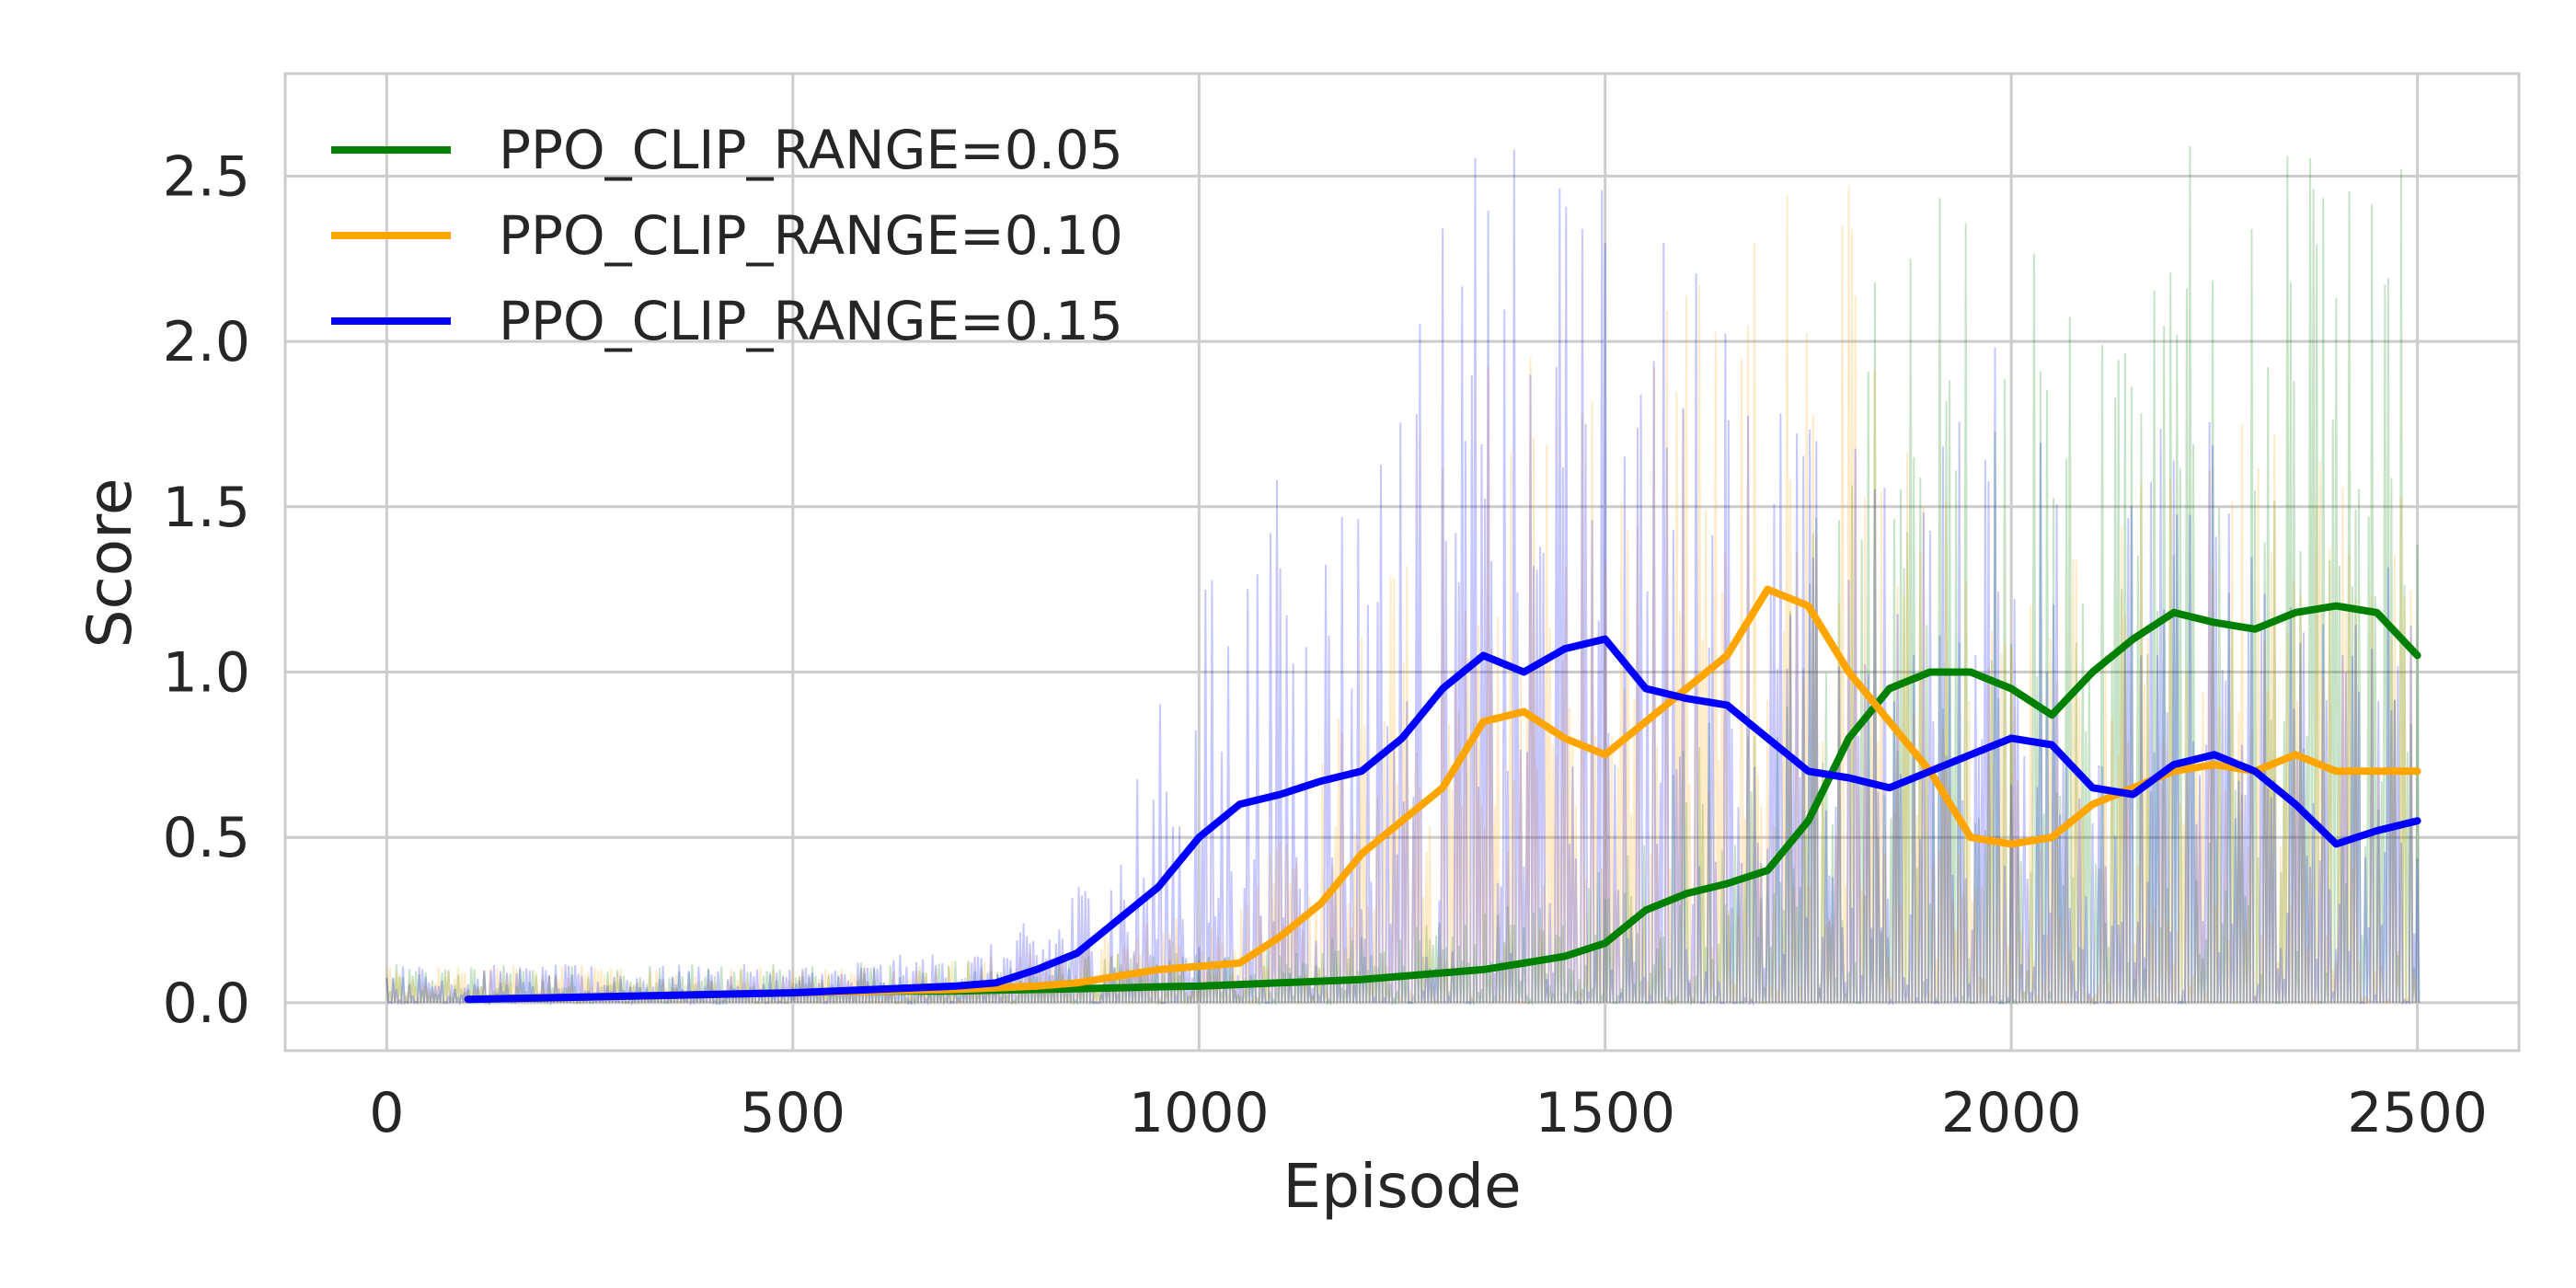  Describe the element at coordinates (386, 1113) in the screenshot. I see `x-tick-label: 0` at that location.